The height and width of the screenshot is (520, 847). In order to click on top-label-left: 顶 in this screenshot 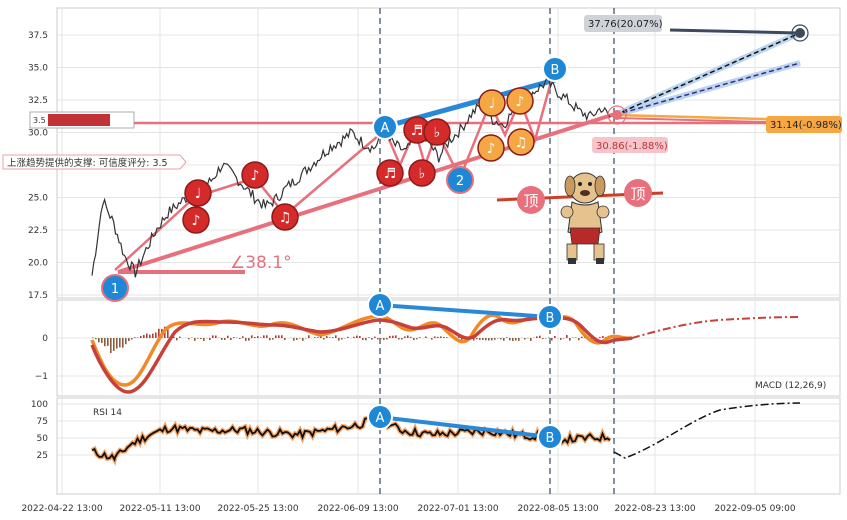, I will do `click(530, 201)`.